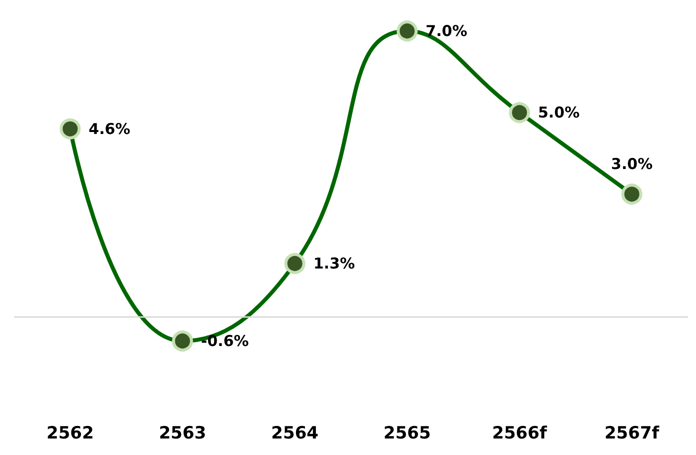 This screenshot has width=696, height=455. I want to click on x-tick-label: 2564, so click(295, 434).